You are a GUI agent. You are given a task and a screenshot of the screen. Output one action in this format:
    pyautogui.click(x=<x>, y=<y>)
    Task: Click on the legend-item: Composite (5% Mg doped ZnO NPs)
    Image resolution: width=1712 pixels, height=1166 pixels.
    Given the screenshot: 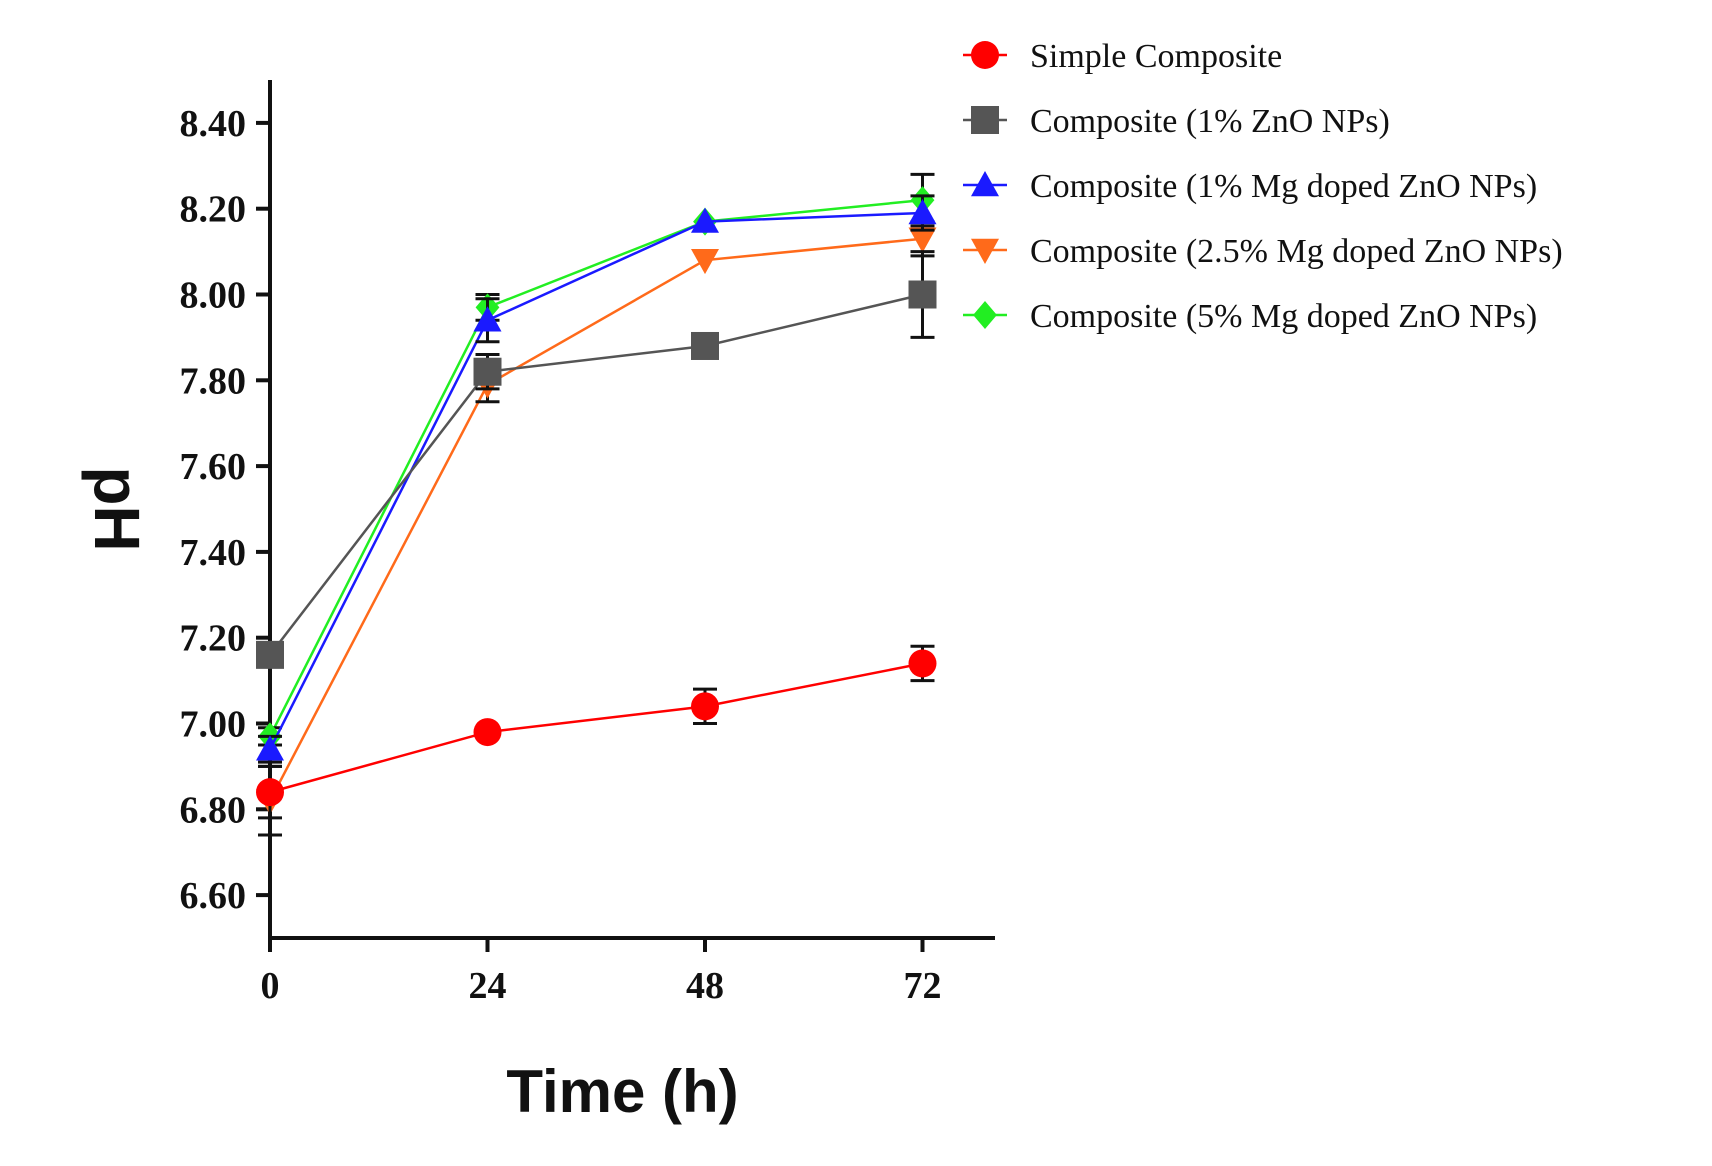 What is the action you would take?
    pyautogui.click(x=1250, y=316)
    